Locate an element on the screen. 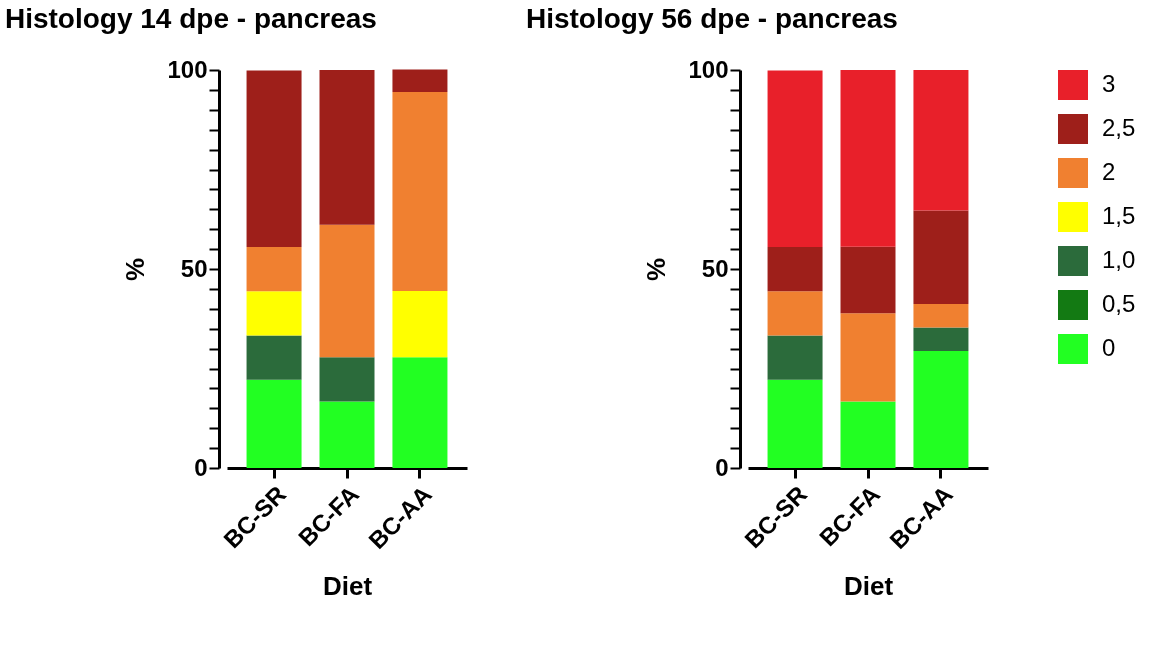  legend-label: 2,5 is located at coordinates (1119, 127).